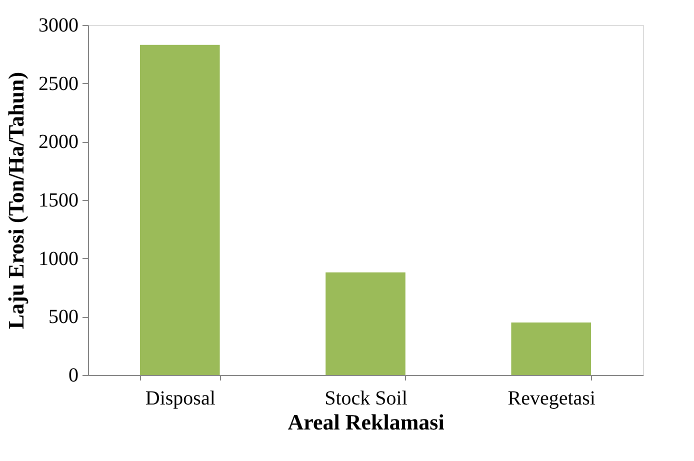 This screenshot has height=461, width=694. Describe the element at coordinates (73, 375) in the screenshot. I see `y-tick-label: 0` at that location.